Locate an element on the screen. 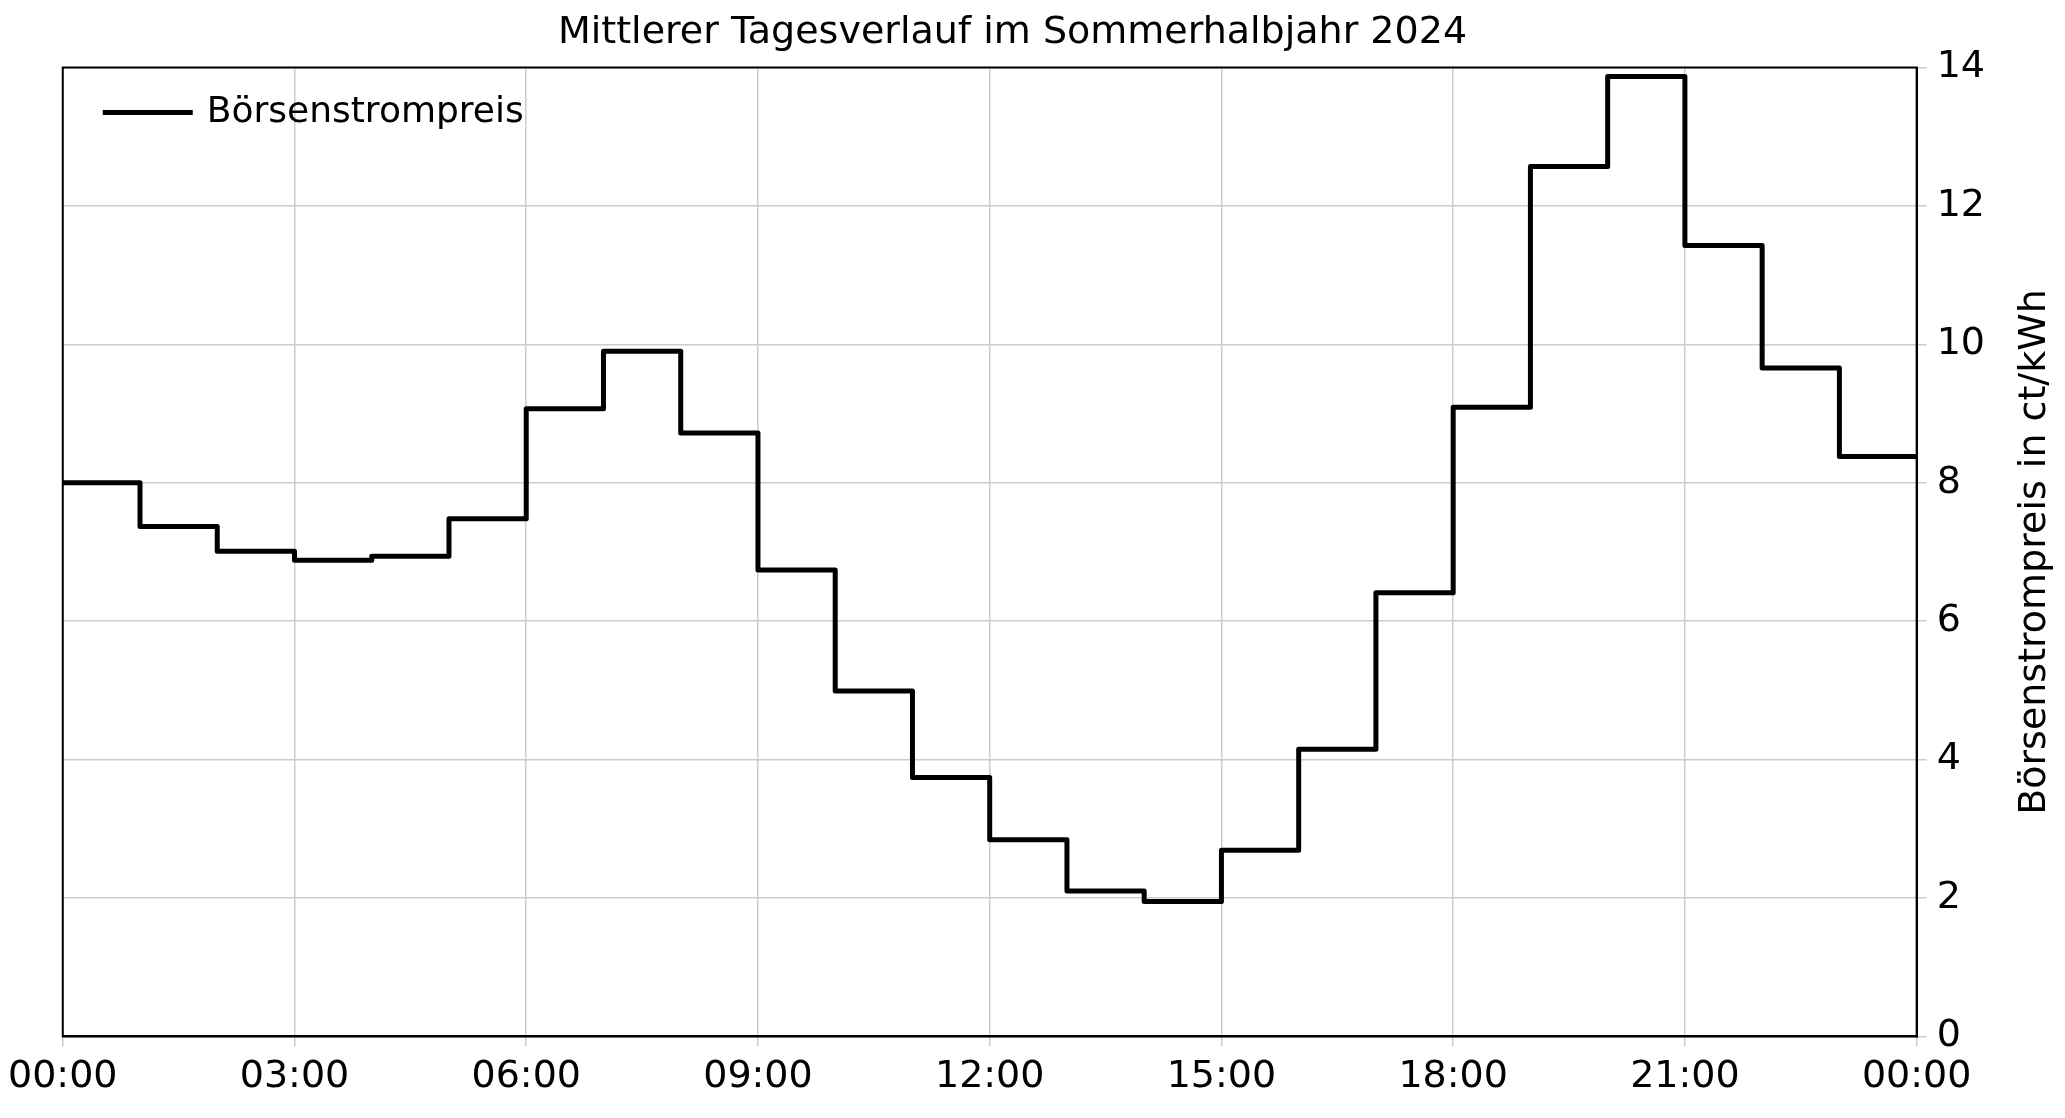  y-tick-label: 8 is located at coordinates (1948, 479).